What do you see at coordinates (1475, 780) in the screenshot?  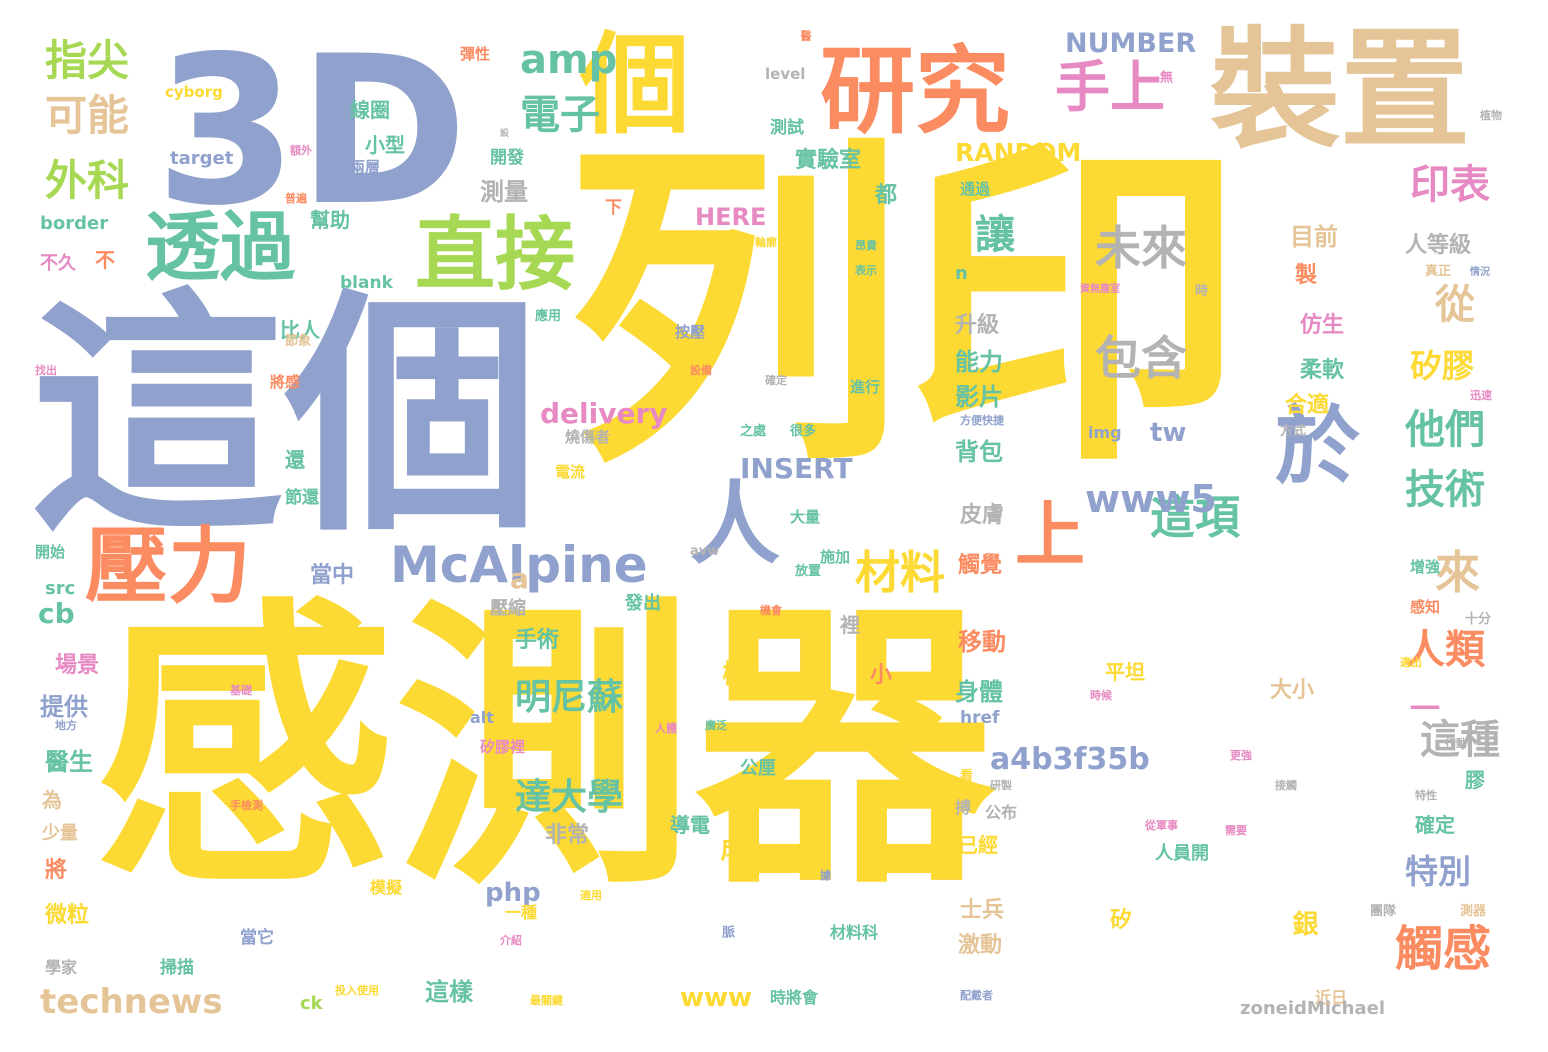 I see `word-76: 膠` at bounding box center [1475, 780].